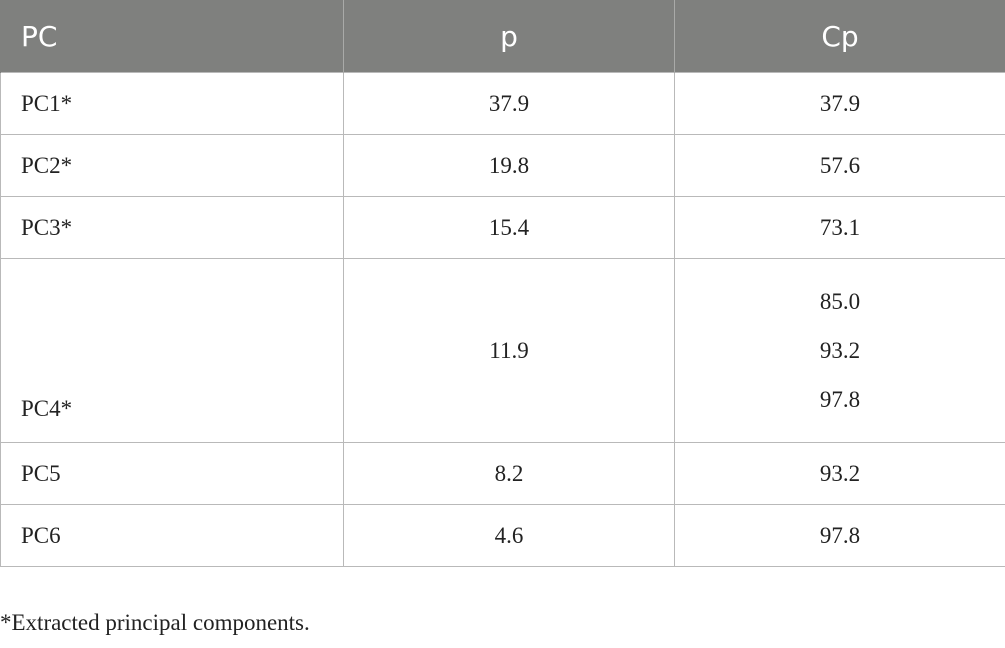 The image size is (1005, 648). I want to click on header-row: PC p Cp, so click(502, 36).